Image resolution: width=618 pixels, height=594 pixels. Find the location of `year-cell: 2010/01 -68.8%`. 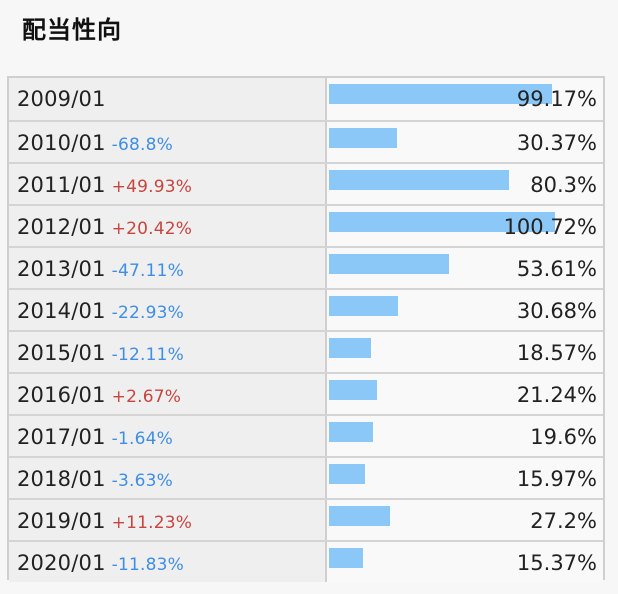

year-cell: 2010/01 -68.8% is located at coordinates (168, 142).